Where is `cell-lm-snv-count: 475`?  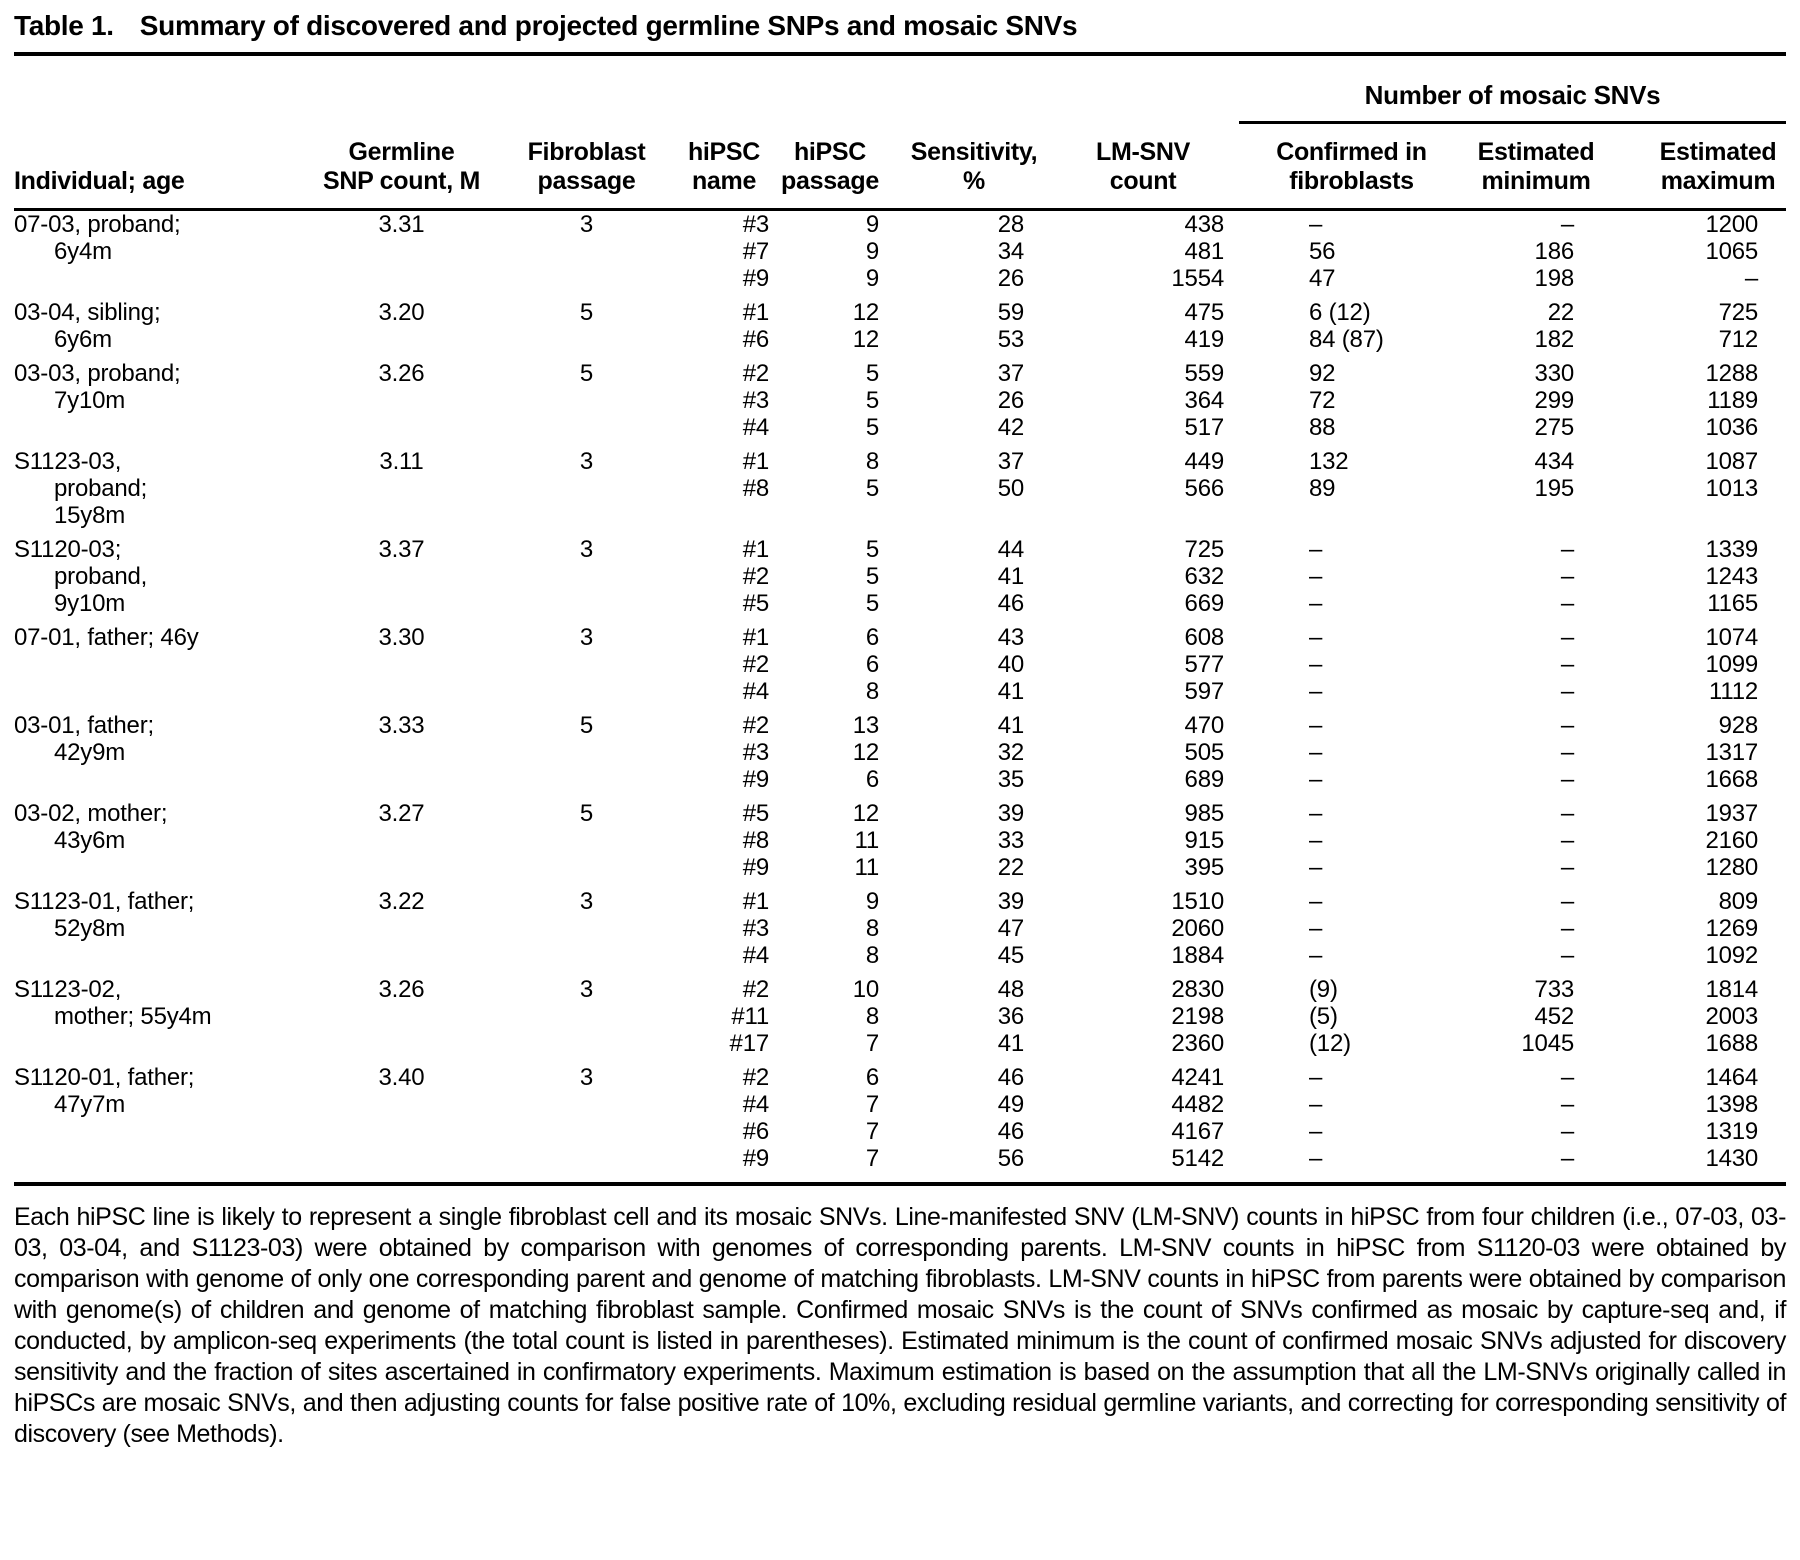
cell-lm-snv-count: 475 is located at coordinates (1204, 312).